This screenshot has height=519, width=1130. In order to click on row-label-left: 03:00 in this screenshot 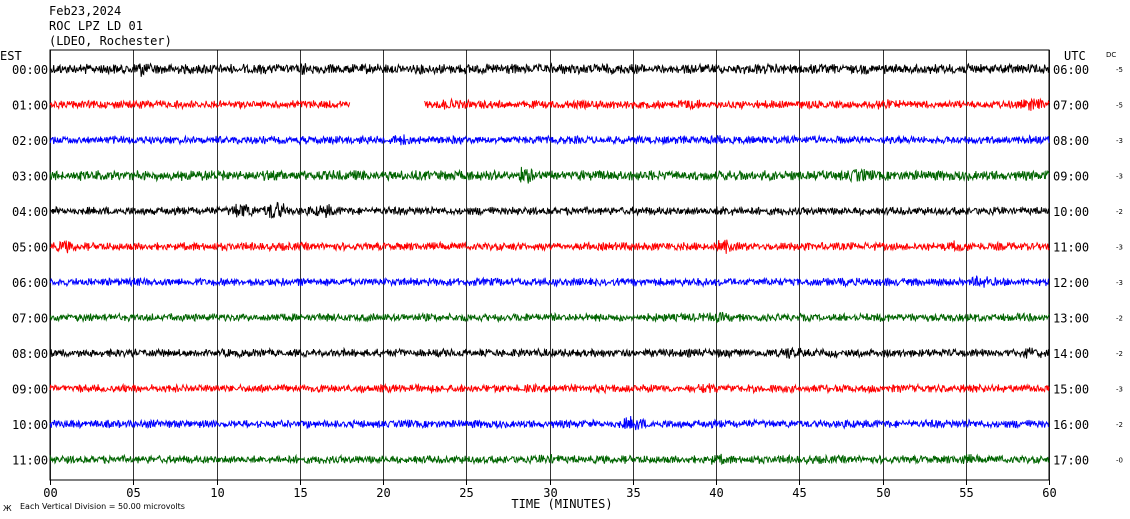, I will do `click(30, 177)`.